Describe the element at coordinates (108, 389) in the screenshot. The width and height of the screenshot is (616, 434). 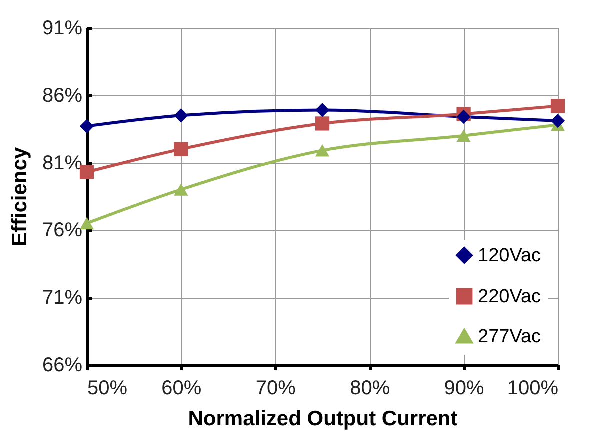
I see `x-tick-label: 50%` at that location.